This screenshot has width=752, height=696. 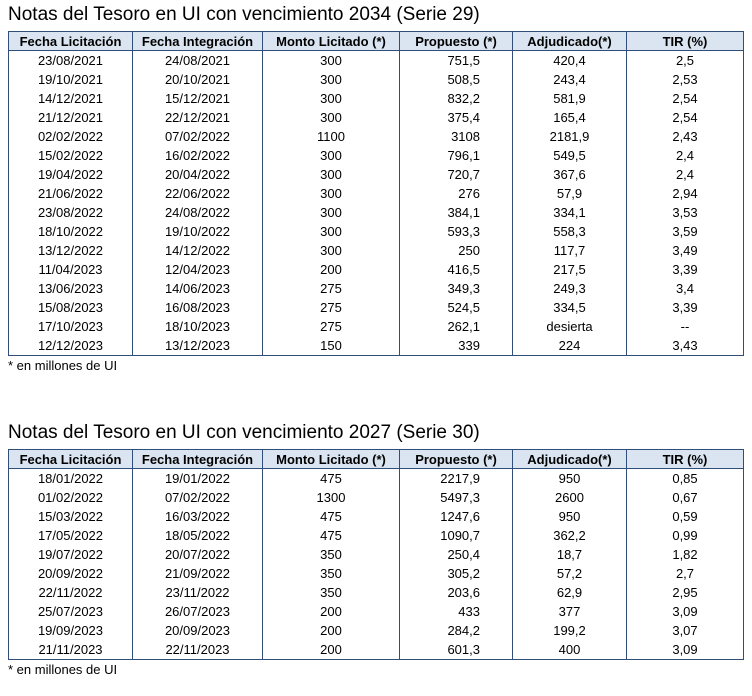 What do you see at coordinates (685, 326) in the screenshot?
I see `cell-tir: --` at bounding box center [685, 326].